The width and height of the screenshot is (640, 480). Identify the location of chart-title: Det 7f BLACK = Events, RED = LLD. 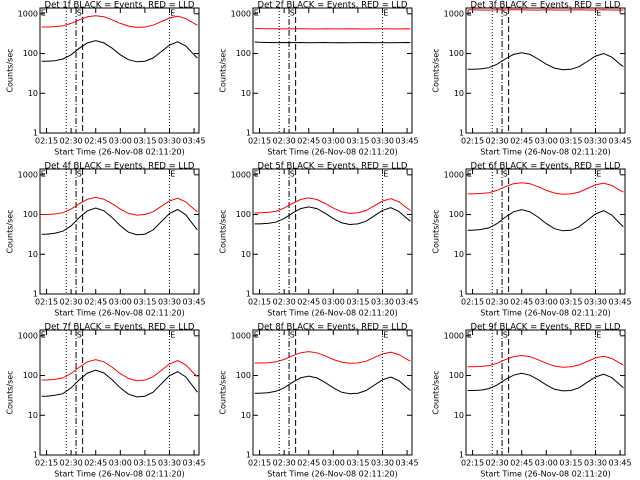
(120, 328).